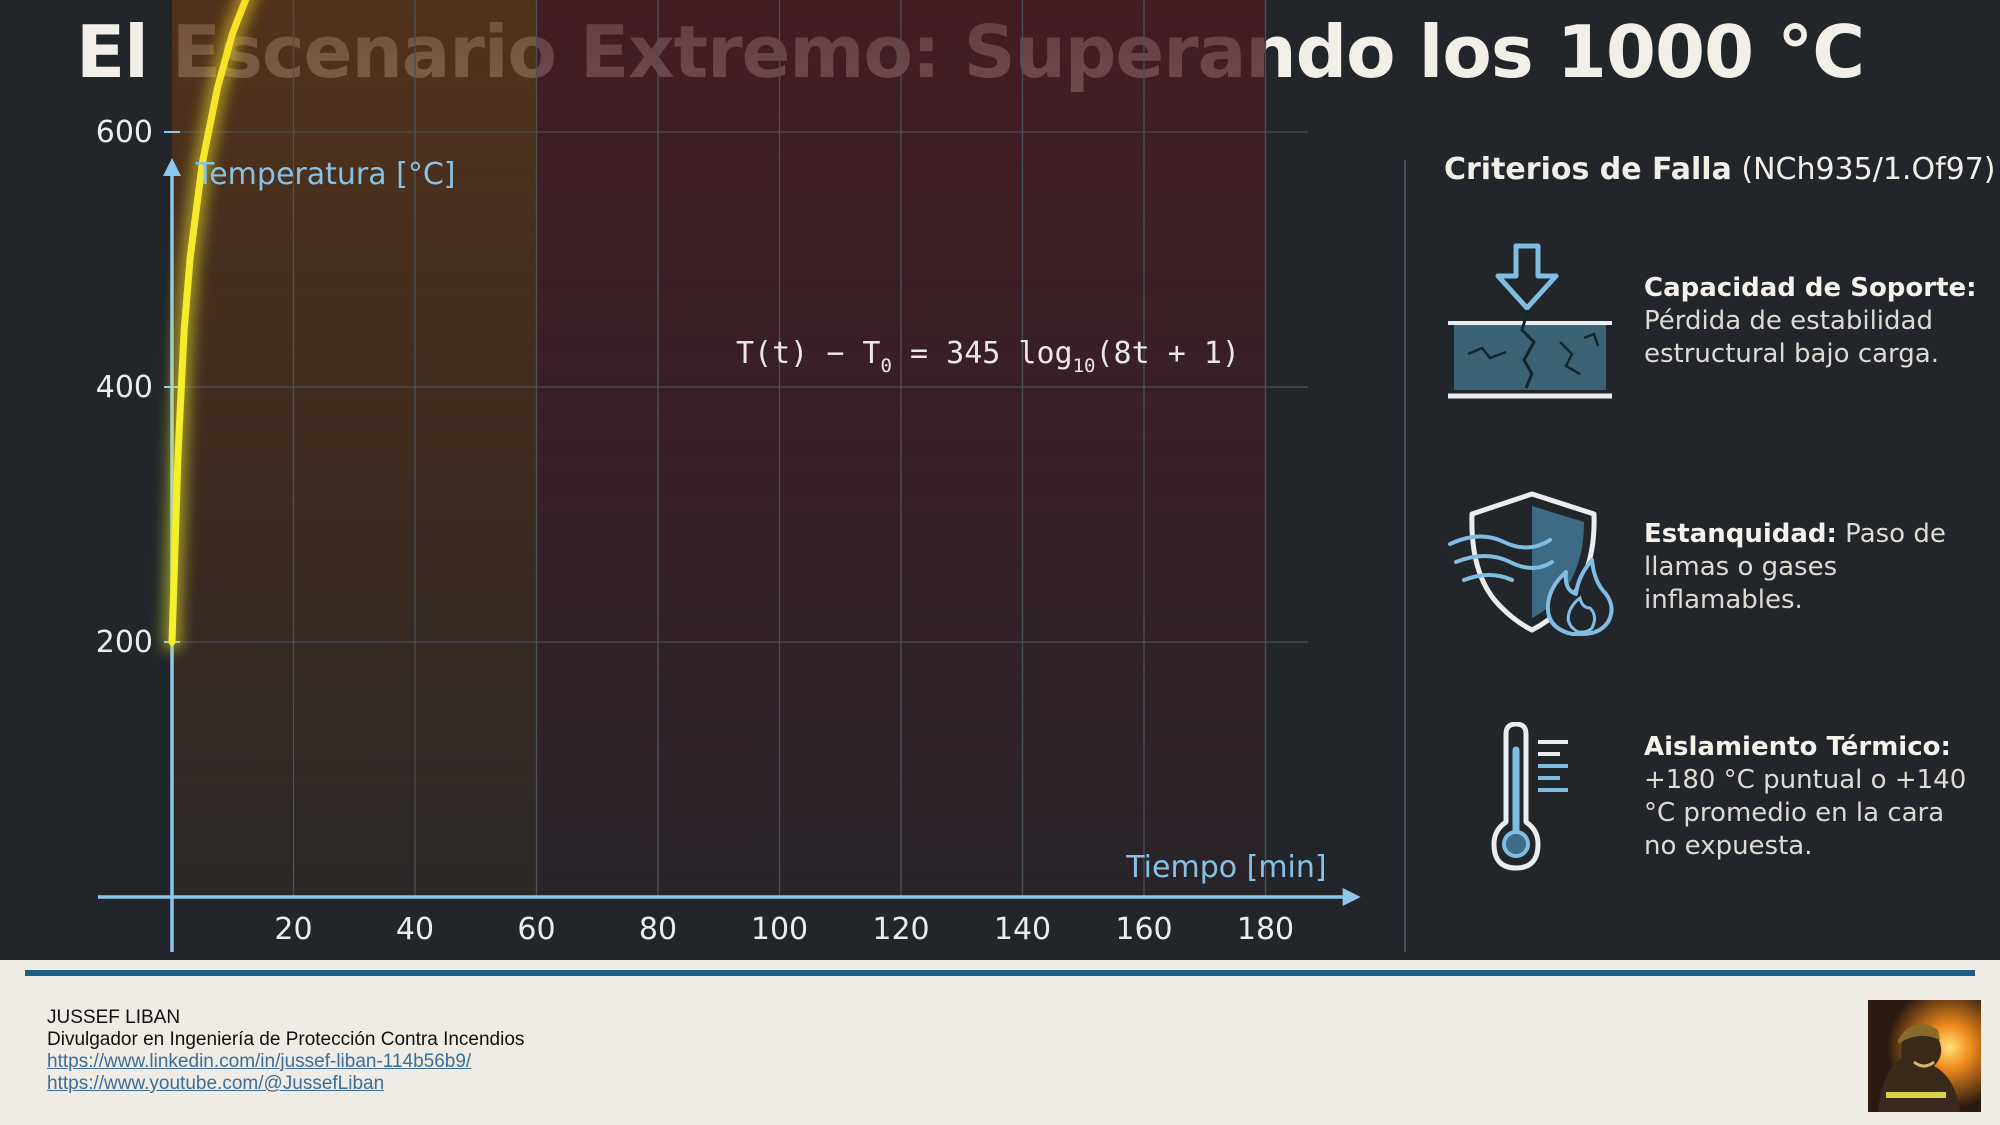  Describe the element at coordinates (209, 323) in the screenshot. I see `fire-curve-line` at that location.